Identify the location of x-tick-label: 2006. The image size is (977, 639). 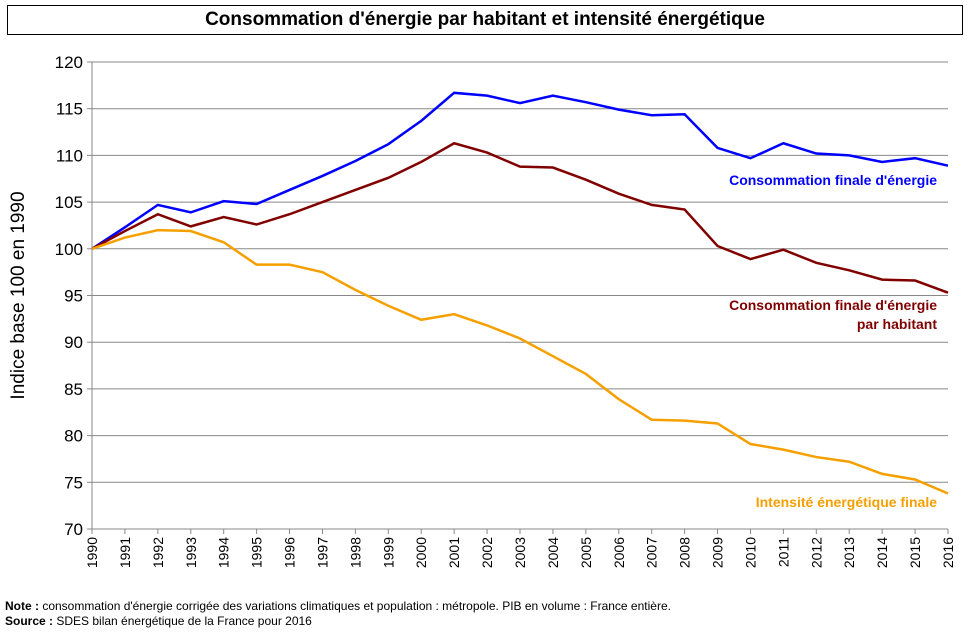
(619, 552).